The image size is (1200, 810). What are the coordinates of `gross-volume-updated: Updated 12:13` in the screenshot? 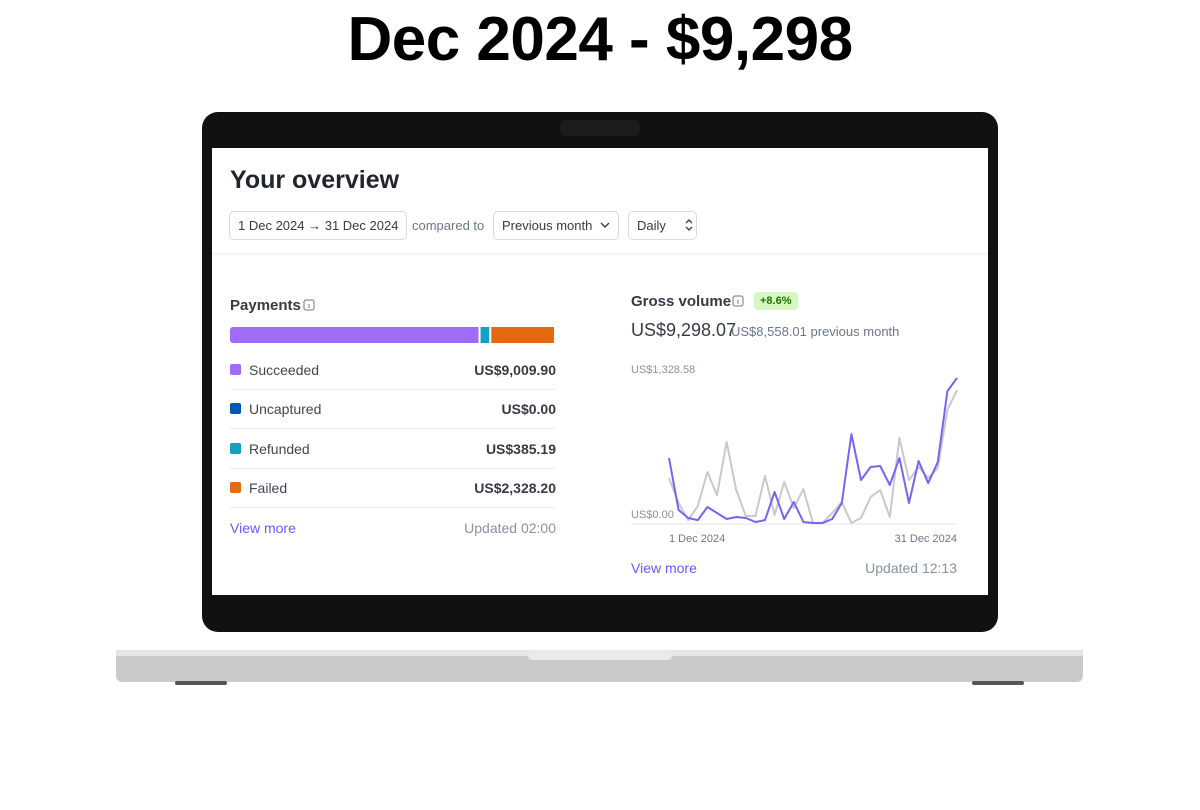 It's located at (911, 568).